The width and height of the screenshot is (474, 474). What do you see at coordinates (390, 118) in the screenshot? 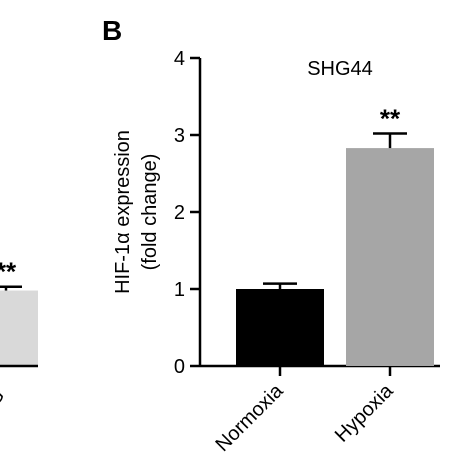
I see `significance-hypoxia: **` at bounding box center [390, 118].